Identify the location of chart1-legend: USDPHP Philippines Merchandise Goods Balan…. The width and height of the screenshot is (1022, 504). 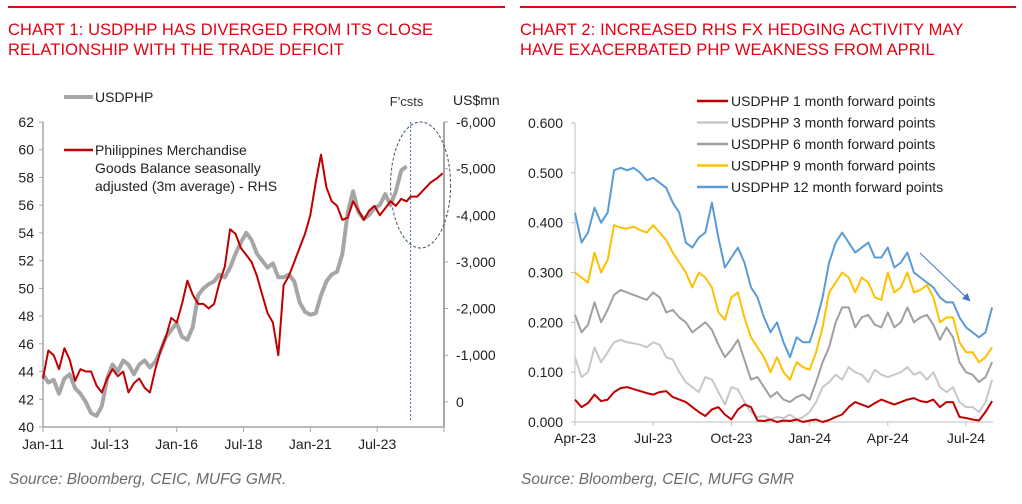
(170, 141).